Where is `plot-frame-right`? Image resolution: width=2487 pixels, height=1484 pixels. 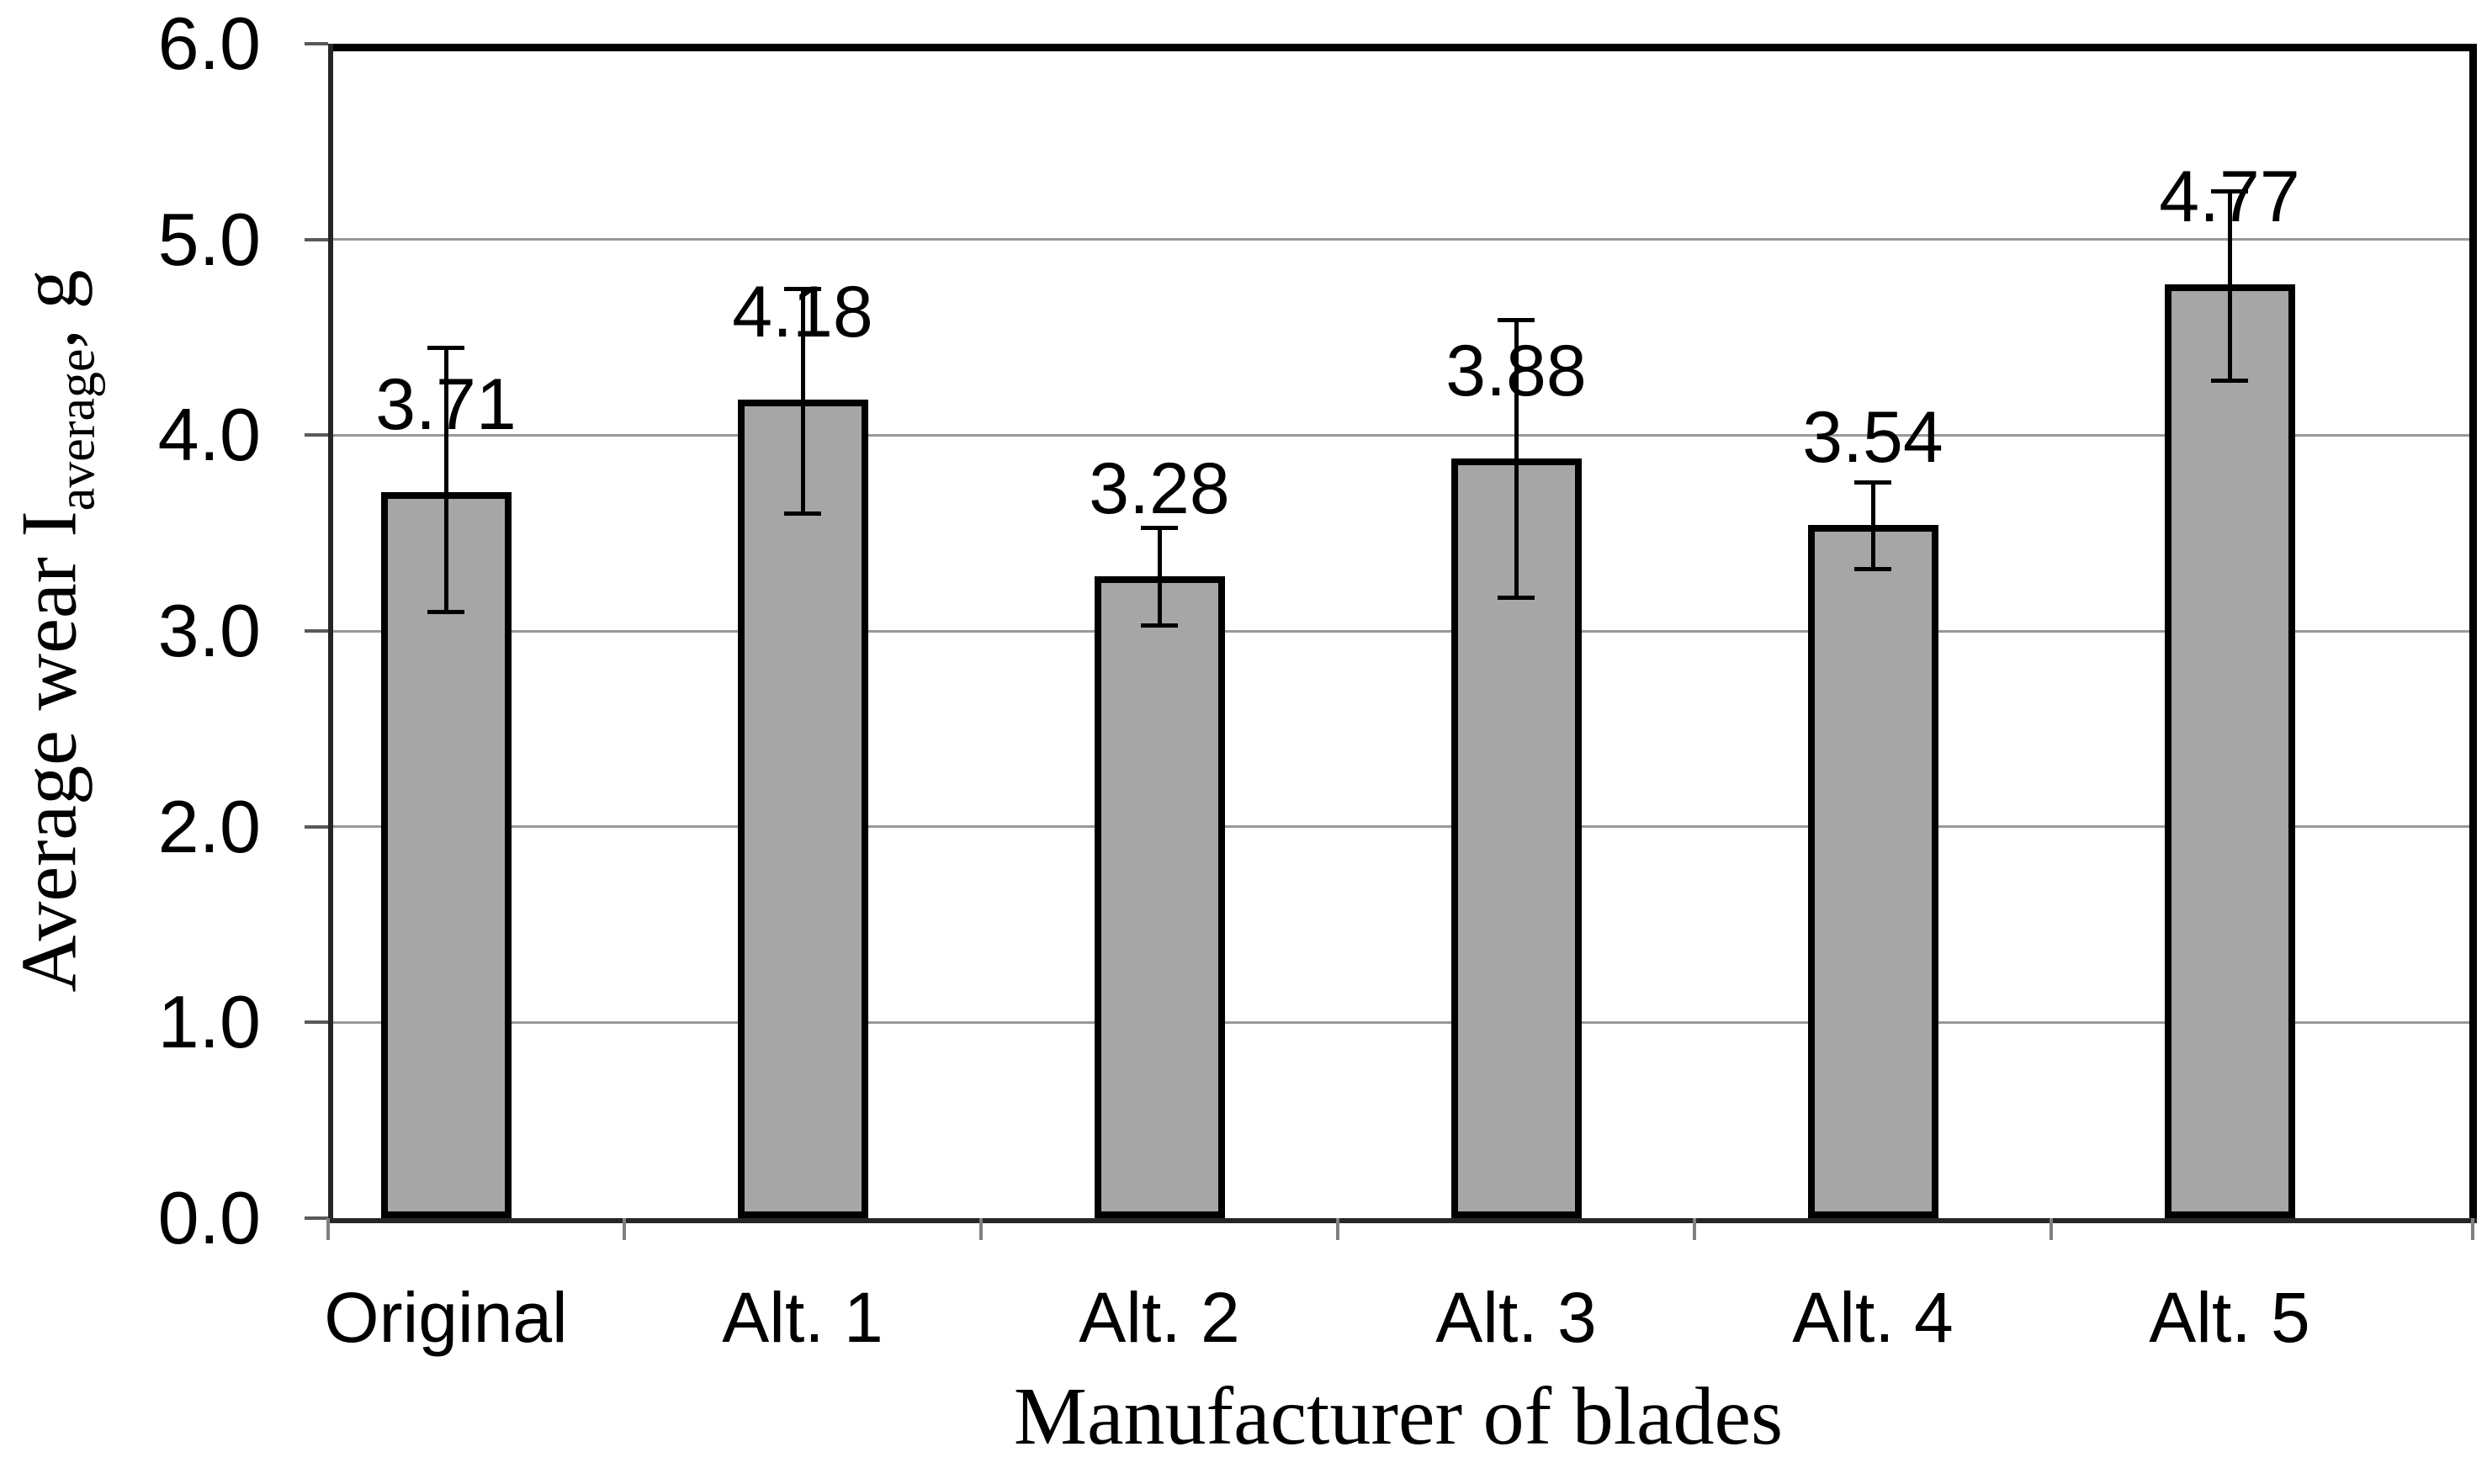
plot-frame-right is located at coordinates (2473, 633).